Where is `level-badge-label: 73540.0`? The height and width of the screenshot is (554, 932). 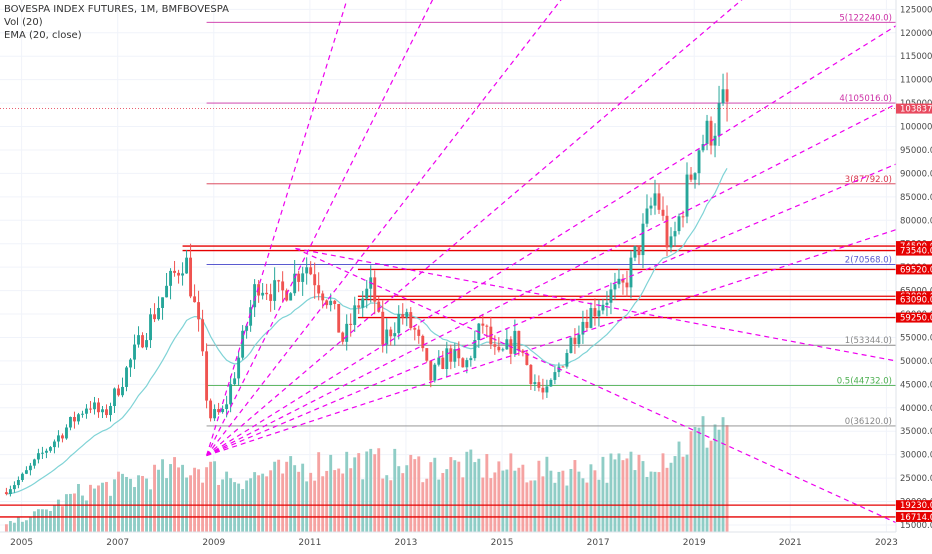 level-badge-label: 73540.0 is located at coordinates (916, 252).